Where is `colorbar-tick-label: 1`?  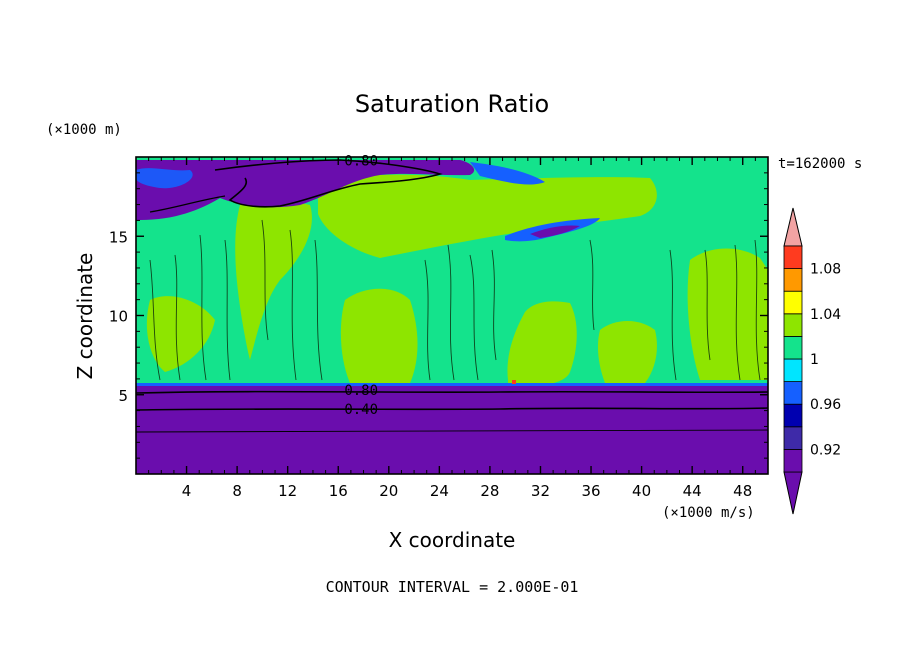
colorbar-tick-label: 1 is located at coordinates (814, 360).